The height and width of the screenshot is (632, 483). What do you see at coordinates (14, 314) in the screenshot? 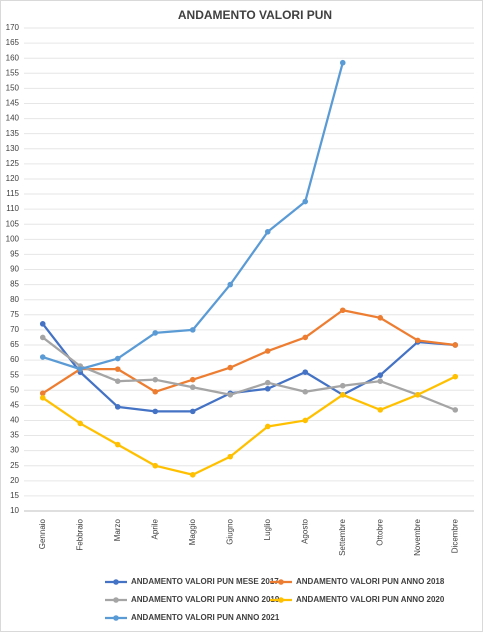
I see `y-tick-label: 75` at bounding box center [14, 314].